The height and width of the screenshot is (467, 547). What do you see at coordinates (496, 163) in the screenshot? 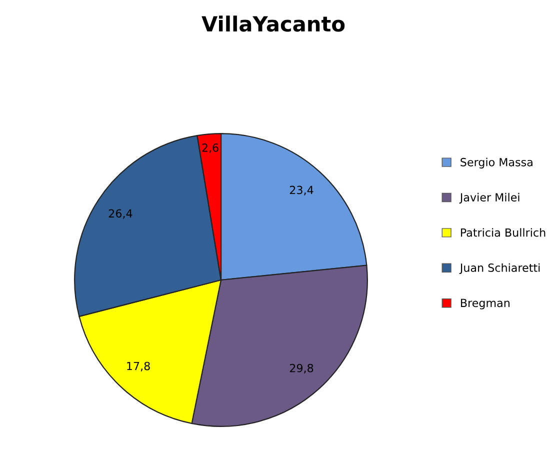
I see `legend-label: Sergio Massa` at bounding box center [496, 163].